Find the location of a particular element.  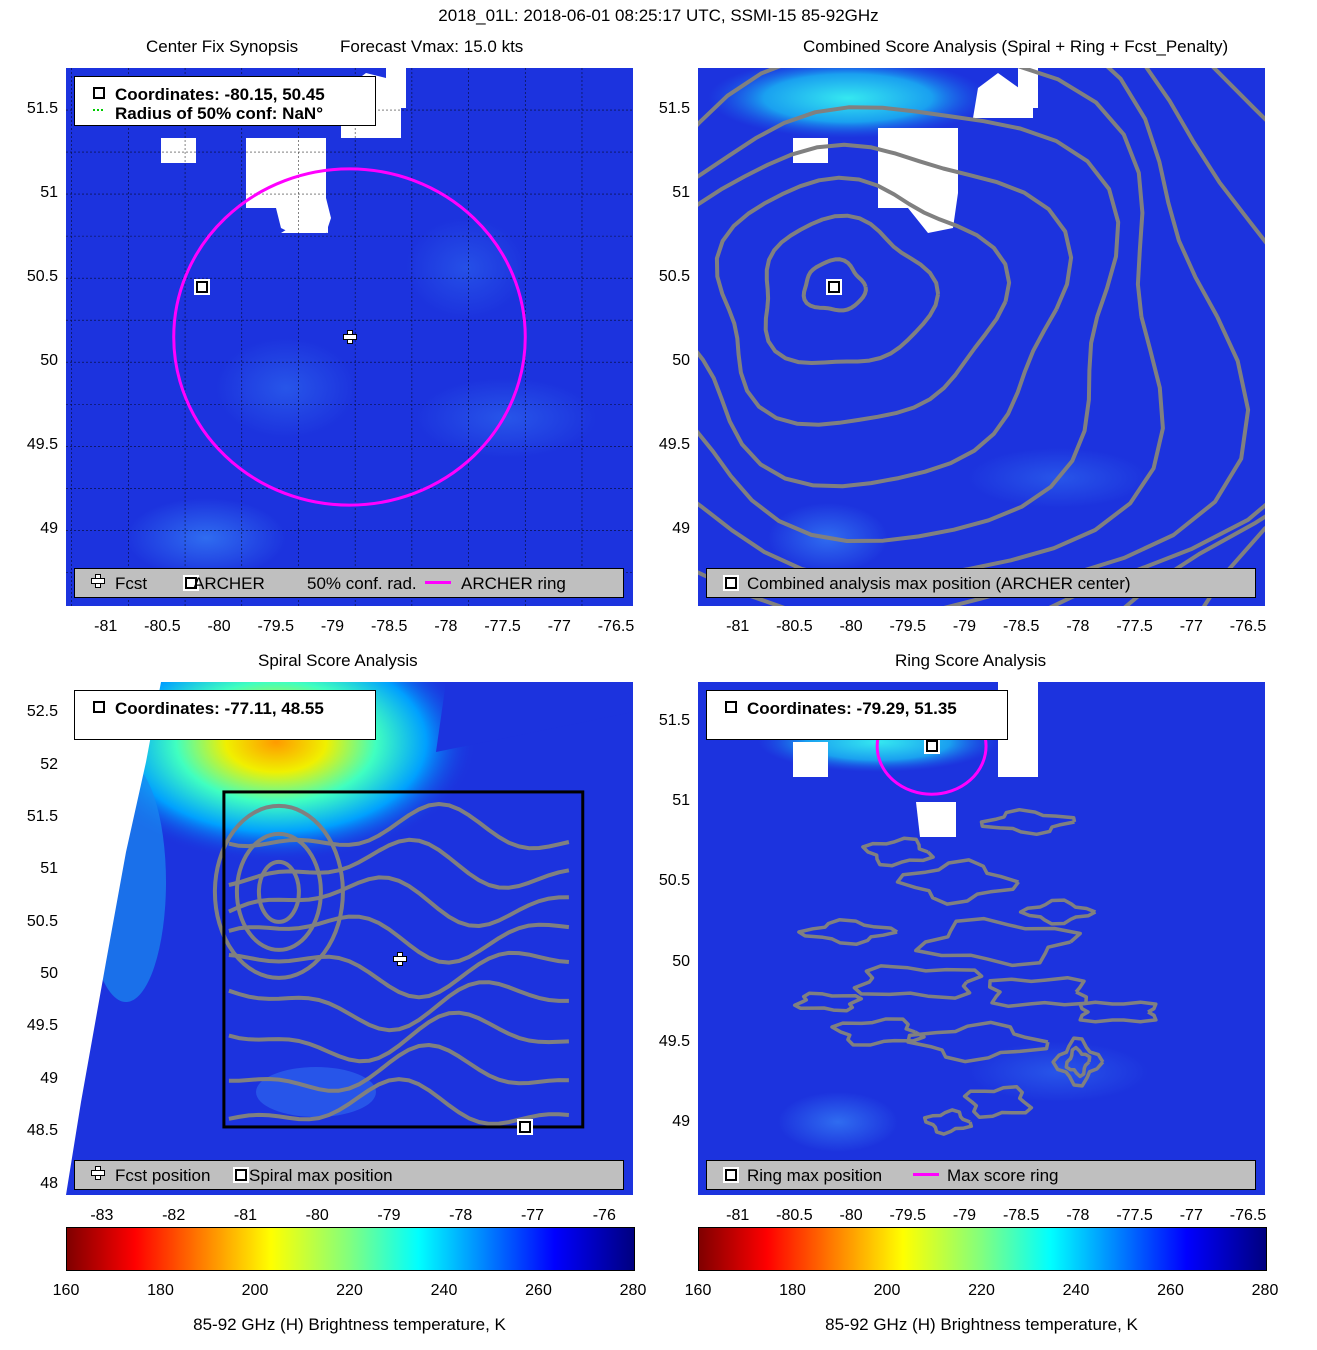

colorbar-right-label: 85-92 GHz (H) Brightness temperature, K is located at coordinates (981, 1324).